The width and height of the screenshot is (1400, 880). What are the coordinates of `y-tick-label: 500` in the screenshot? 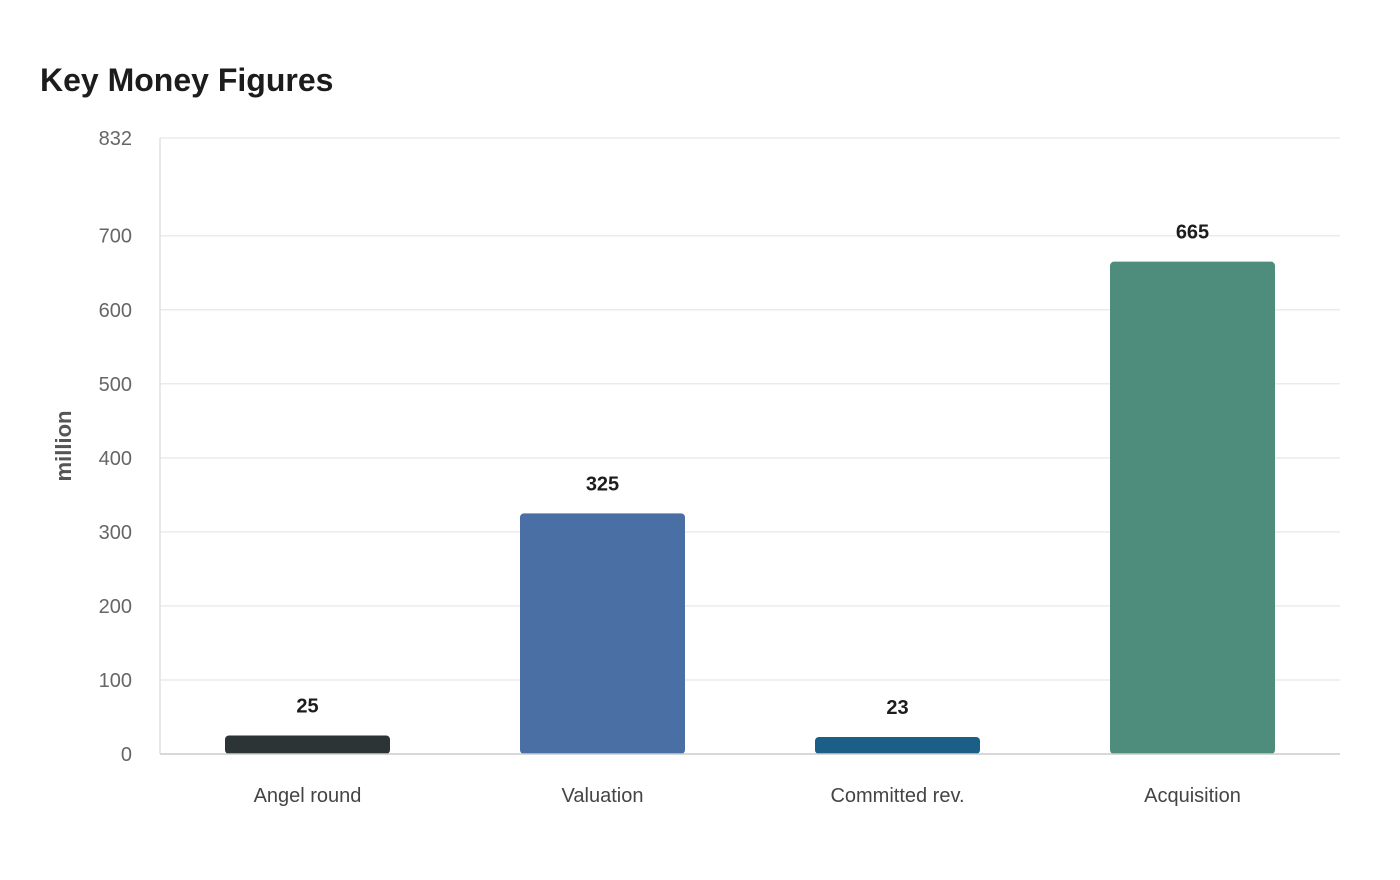 It's located at (115, 385).